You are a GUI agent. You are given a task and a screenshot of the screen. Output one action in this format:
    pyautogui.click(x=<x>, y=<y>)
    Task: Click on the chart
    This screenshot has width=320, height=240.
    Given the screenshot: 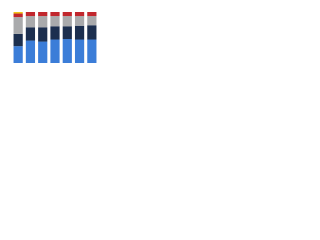 What is the action you would take?
    pyautogui.click(x=55, y=37)
    